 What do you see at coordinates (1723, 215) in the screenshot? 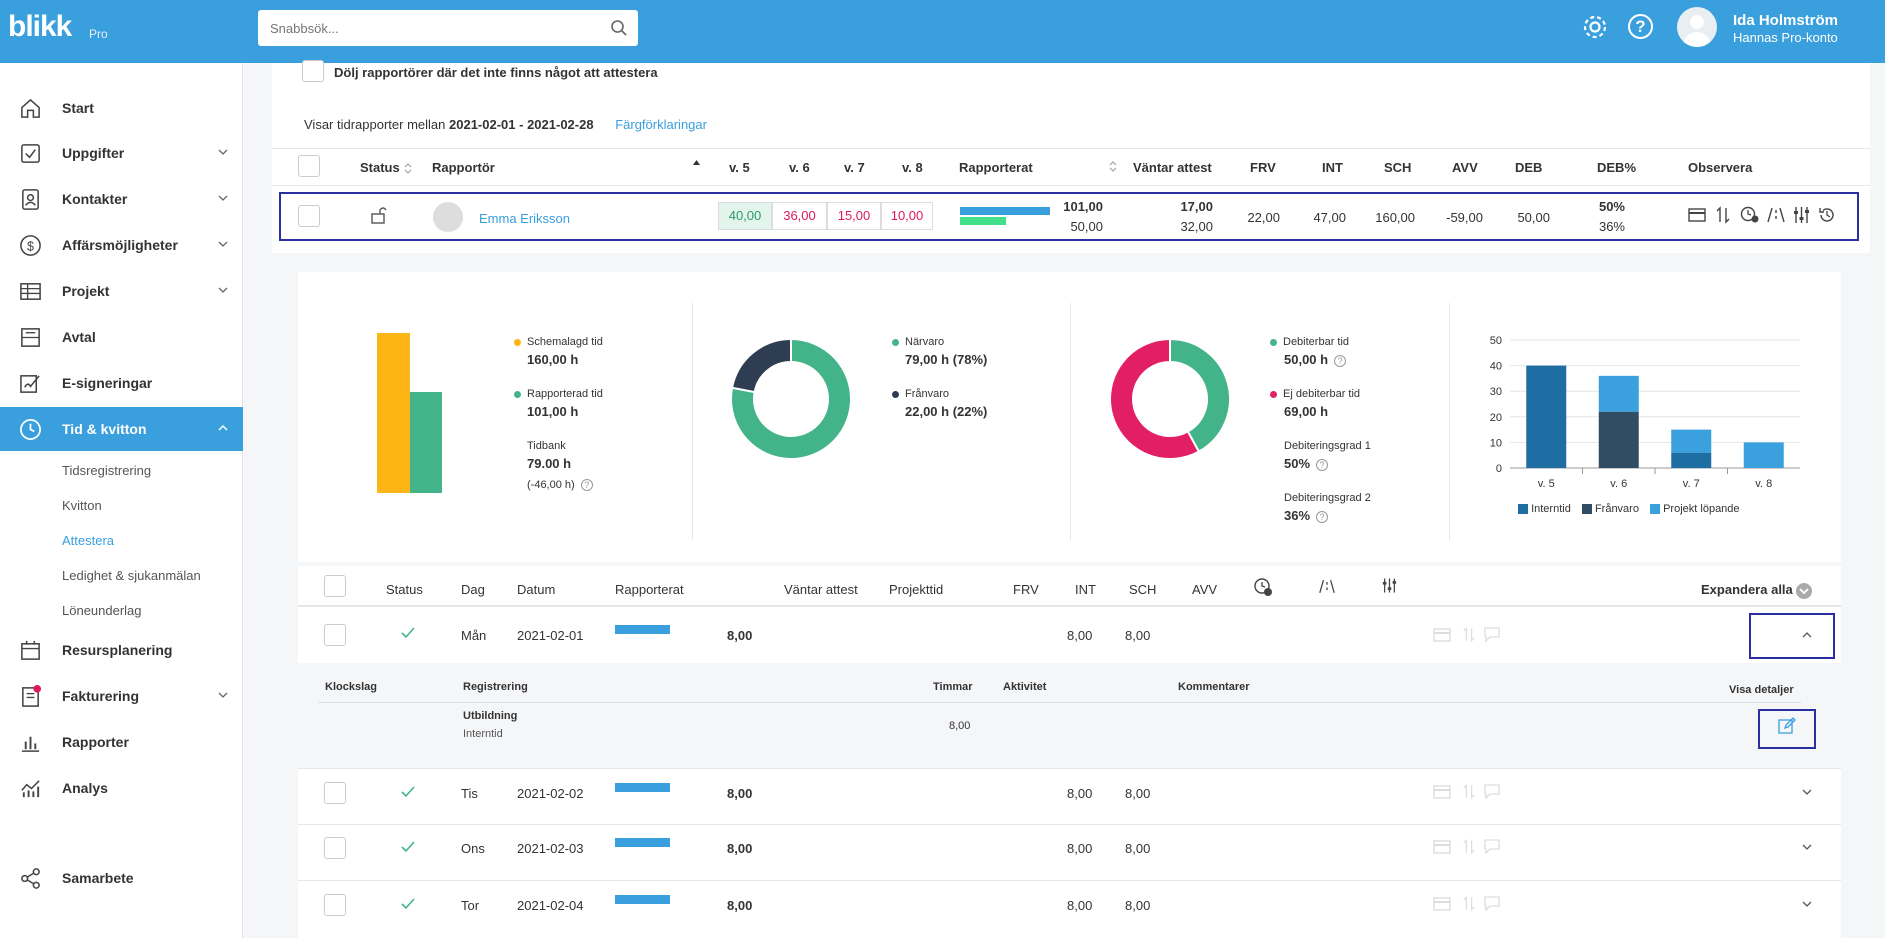
I see `swap-icon` at bounding box center [1723, 215].